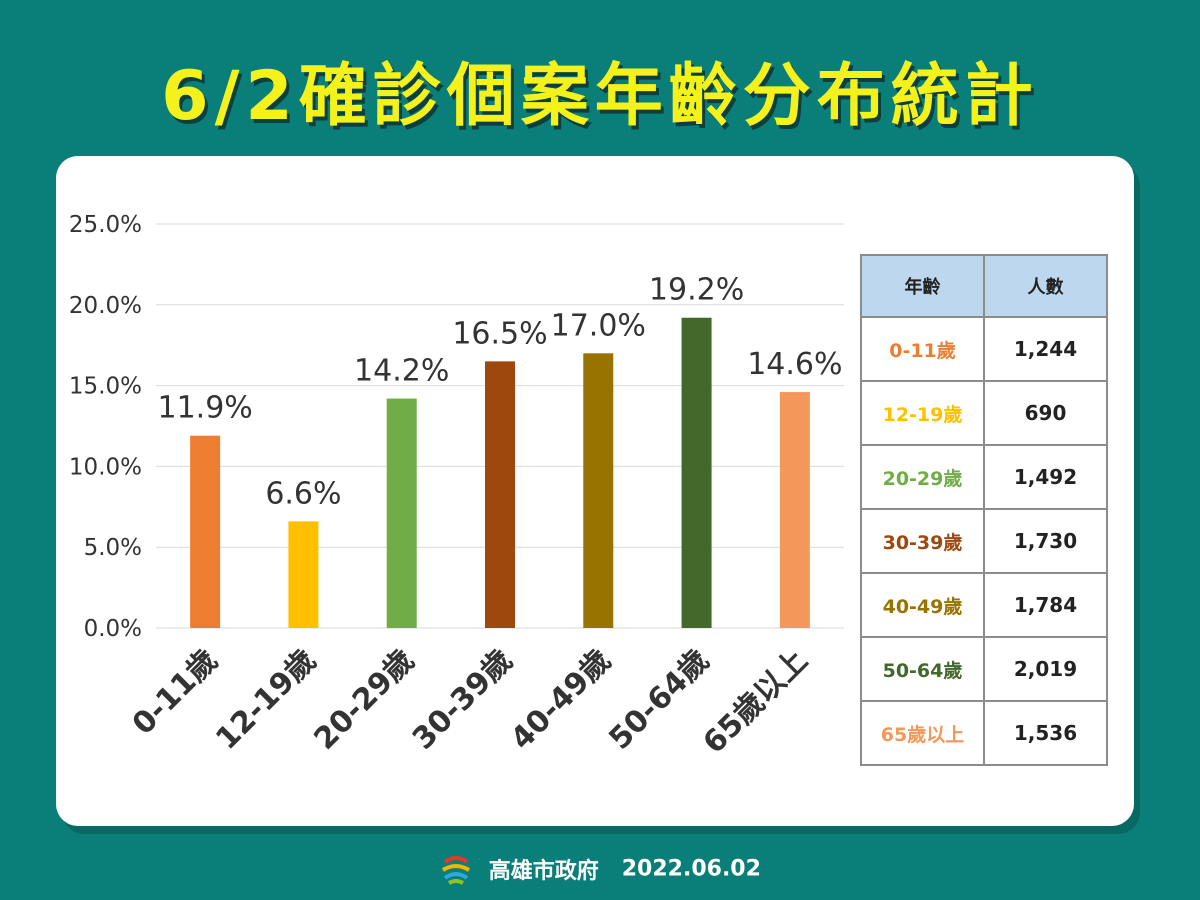  Describe the element at coordinates (105, 306) in the screenshot. I see `y-tick-label: 20.0%` at that location.